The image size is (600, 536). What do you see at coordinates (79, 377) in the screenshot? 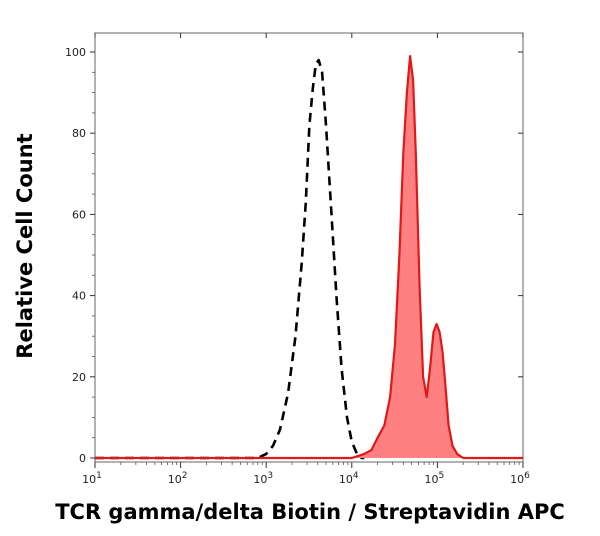
I see `y-tick-label: 20` at bounding box center [79, 377].